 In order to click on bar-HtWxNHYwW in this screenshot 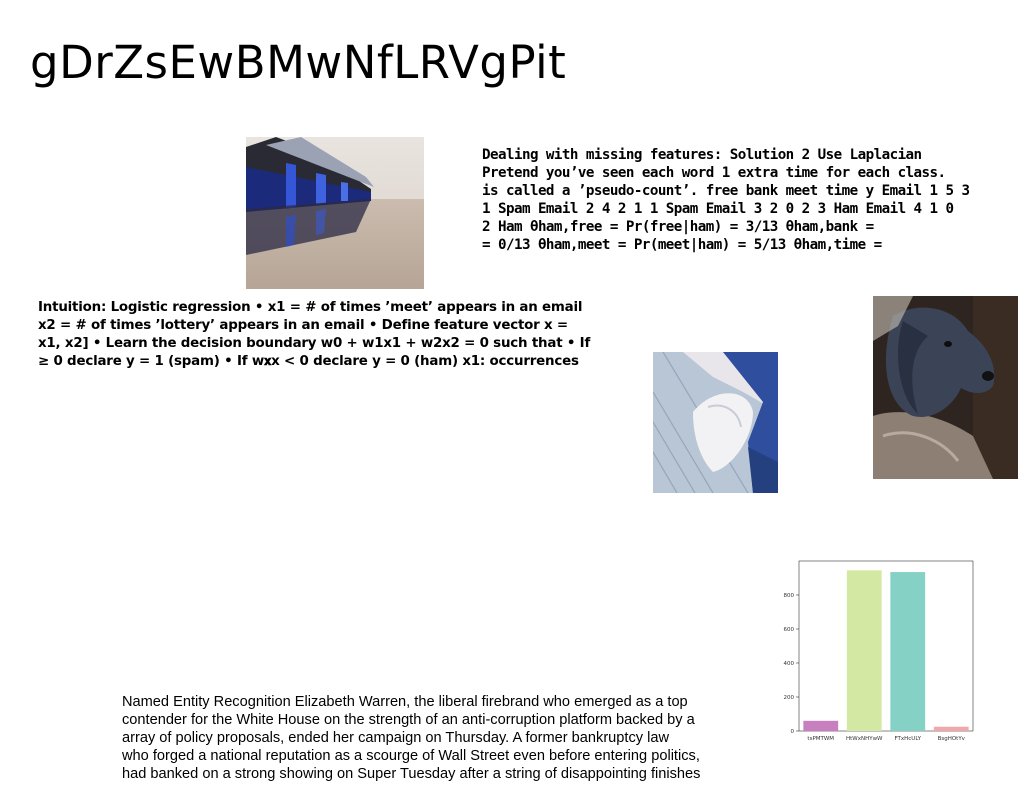, I will do `click(864, 650)`.